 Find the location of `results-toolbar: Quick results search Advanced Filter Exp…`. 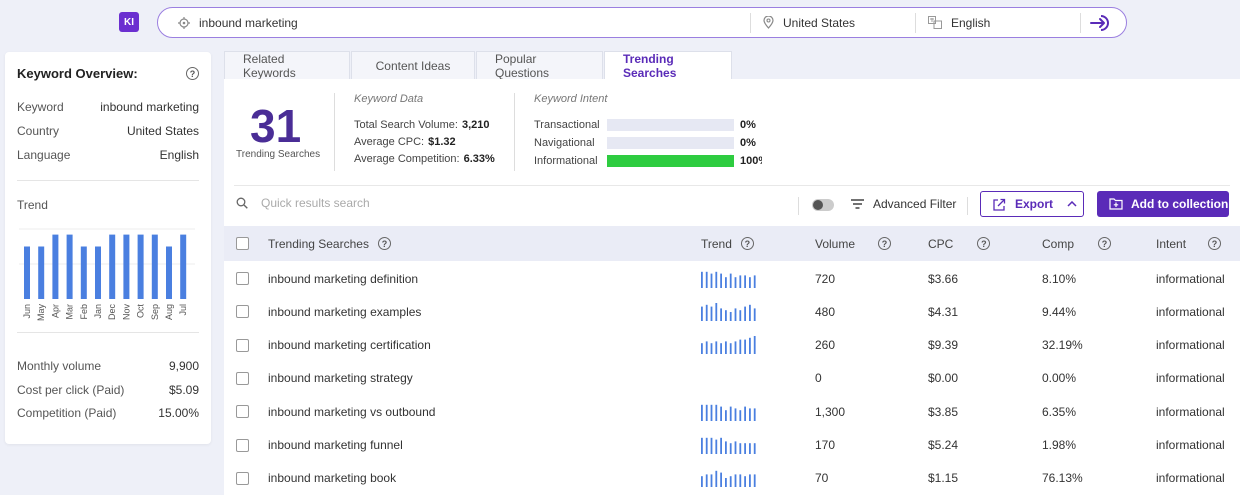

results-toolbar: Quick results search Advanced Filter Exp… is located at coordinates (732, 205).